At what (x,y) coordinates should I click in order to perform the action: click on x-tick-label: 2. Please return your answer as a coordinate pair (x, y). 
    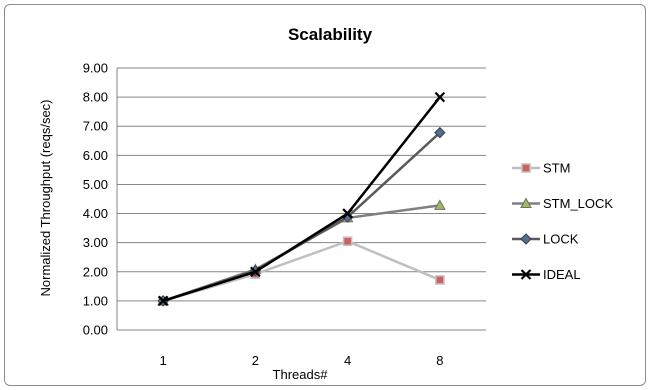
    Looking at the image, I should click on (255, 360).